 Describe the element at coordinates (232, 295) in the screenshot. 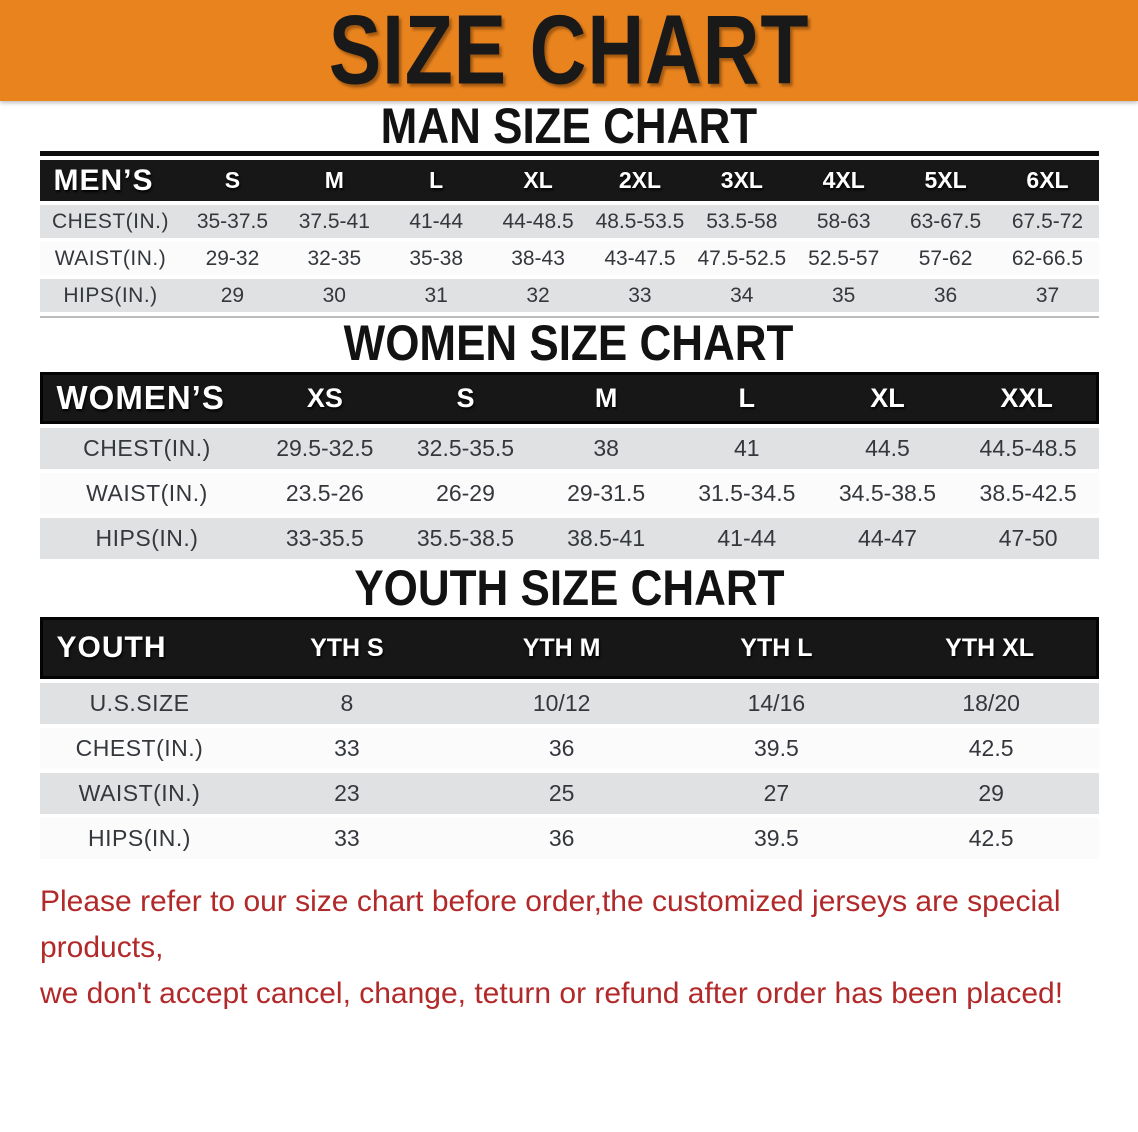

I see `table-cell: 29` at that location.